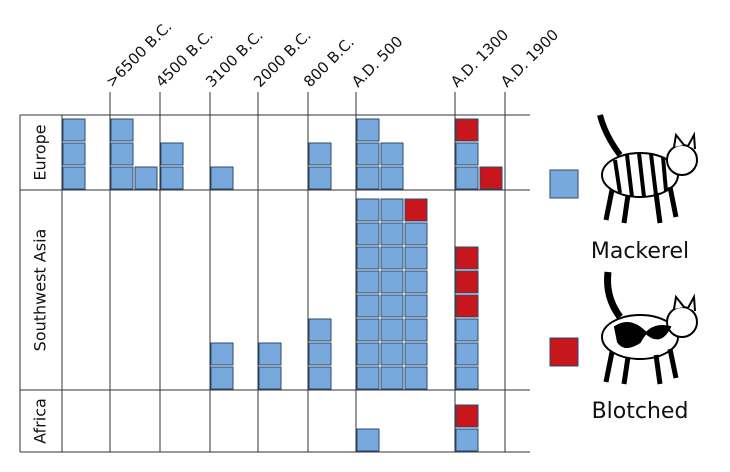  Describe the element at coordinates (40, 290) in the screenshot. I see `region-label: Southwest Asia` at that location.